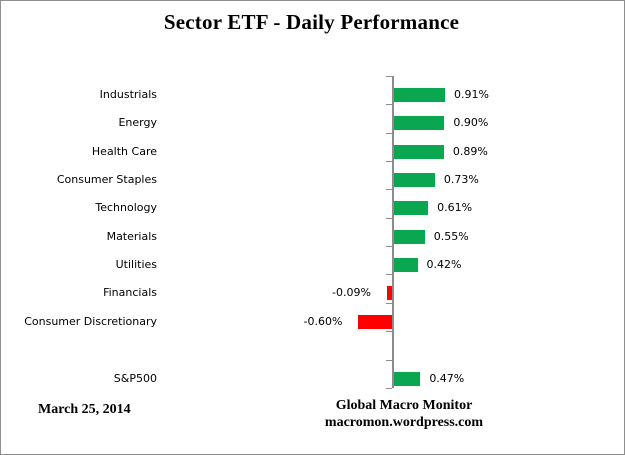 The image size is (625, 455). What do you see at coordinates (137, 123) in the screenshot?
I see `category-label: Energy` at bounding box center [137, 123].